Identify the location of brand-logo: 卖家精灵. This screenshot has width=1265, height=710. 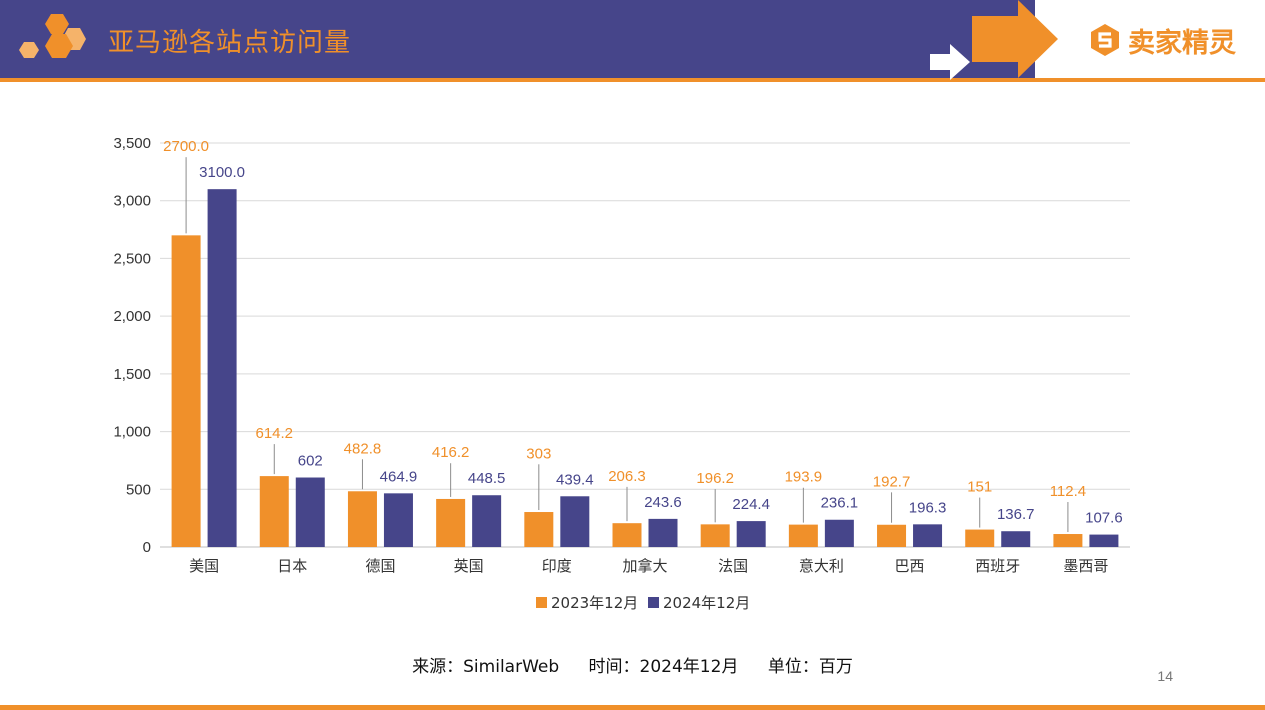
(1162, 40).